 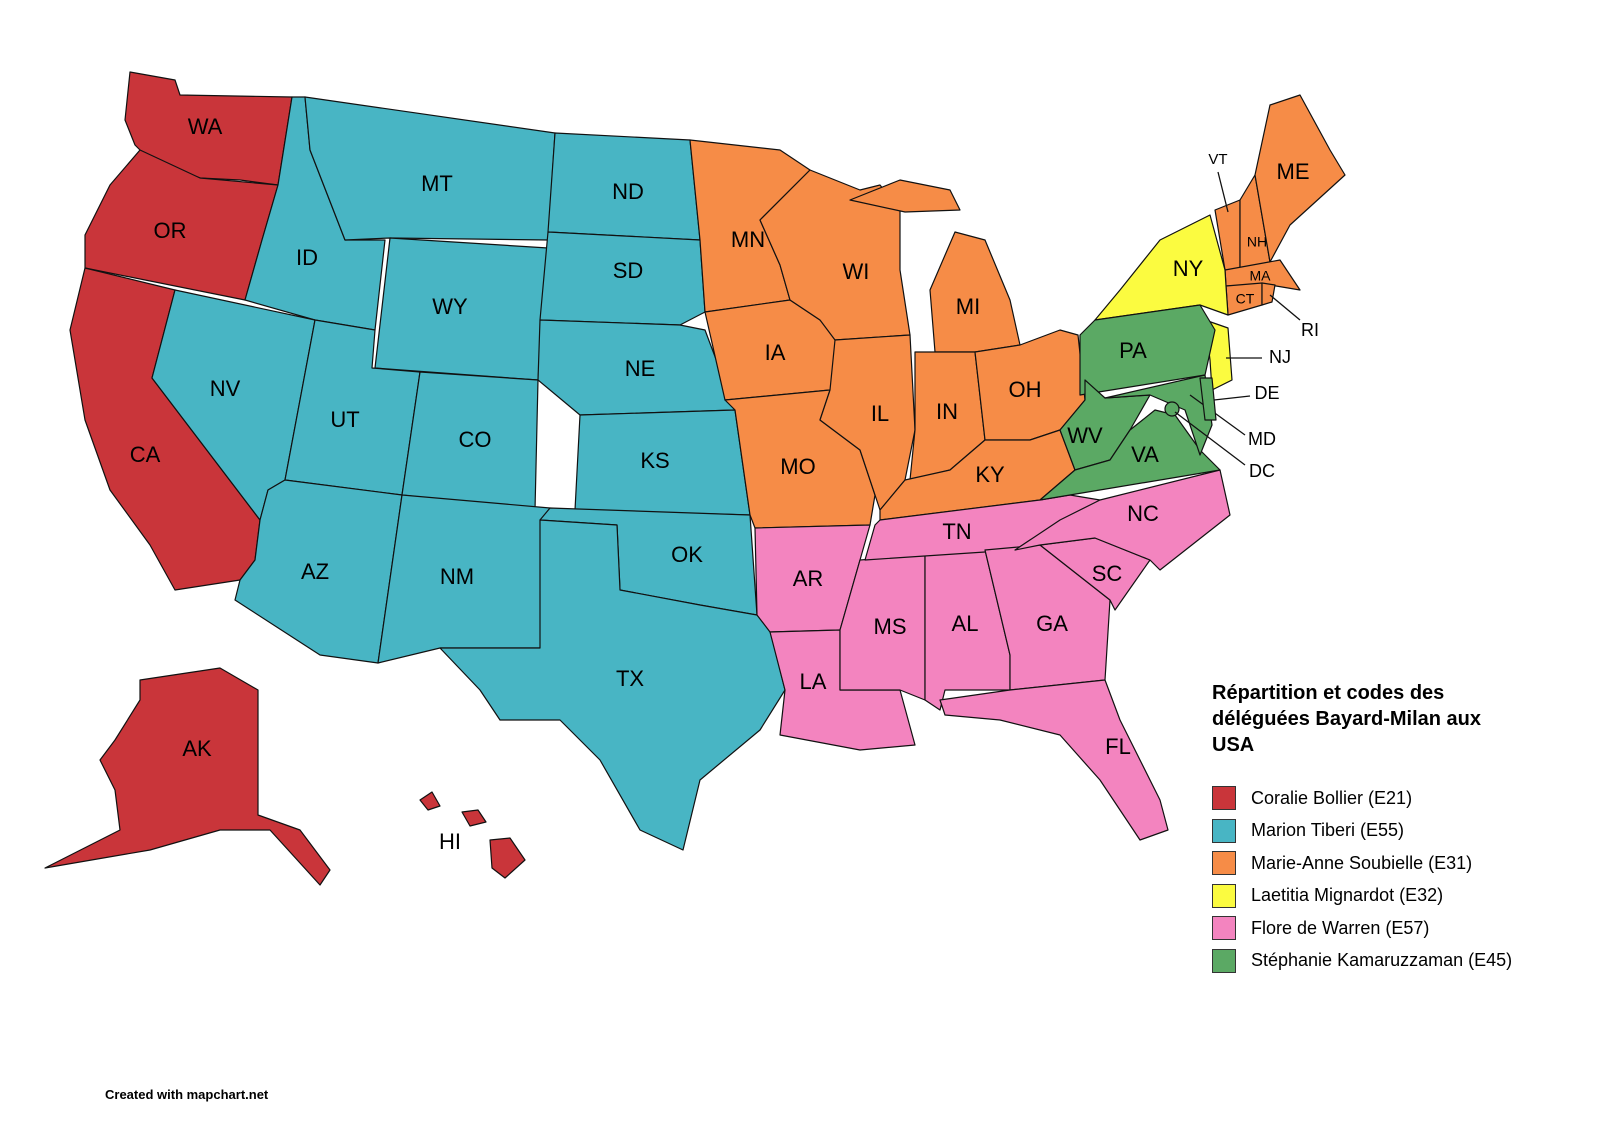 I want to click on state-label: CO, so click(x=475, y=439).